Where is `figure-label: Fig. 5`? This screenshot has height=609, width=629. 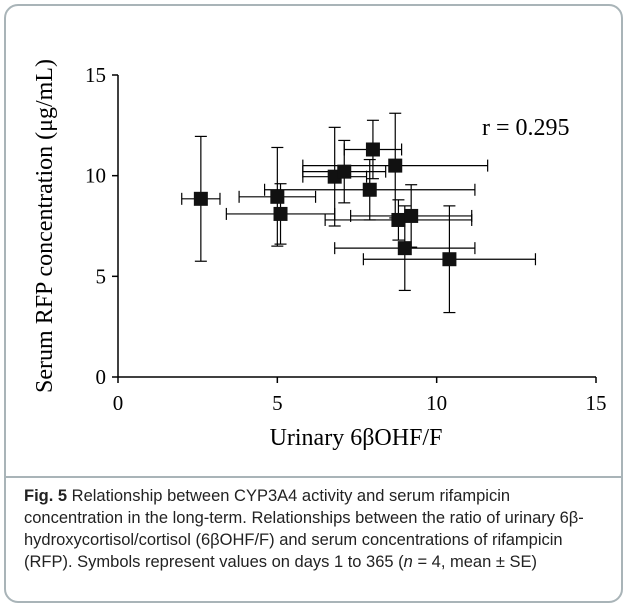 figure-label: Fig. 5 is located at coordinates (46, 496).